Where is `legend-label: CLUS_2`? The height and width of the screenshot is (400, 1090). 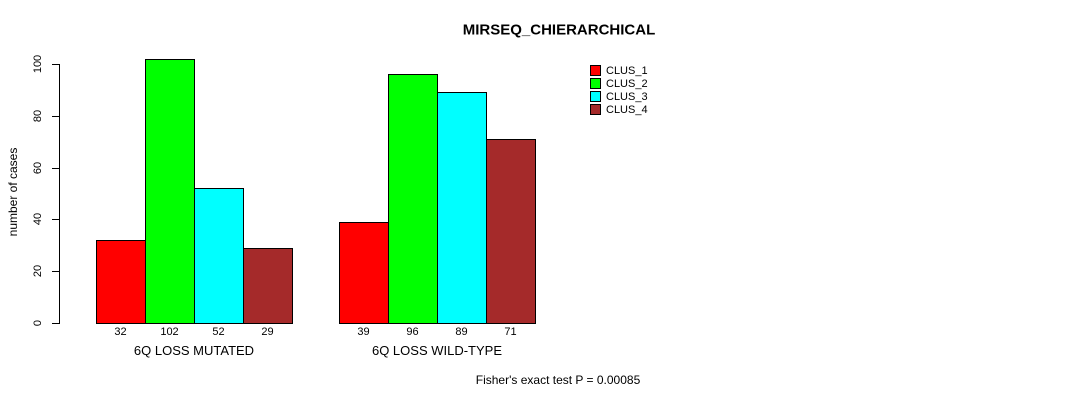
legend-label: CLUS_2 is located at coordinates (627, 83).